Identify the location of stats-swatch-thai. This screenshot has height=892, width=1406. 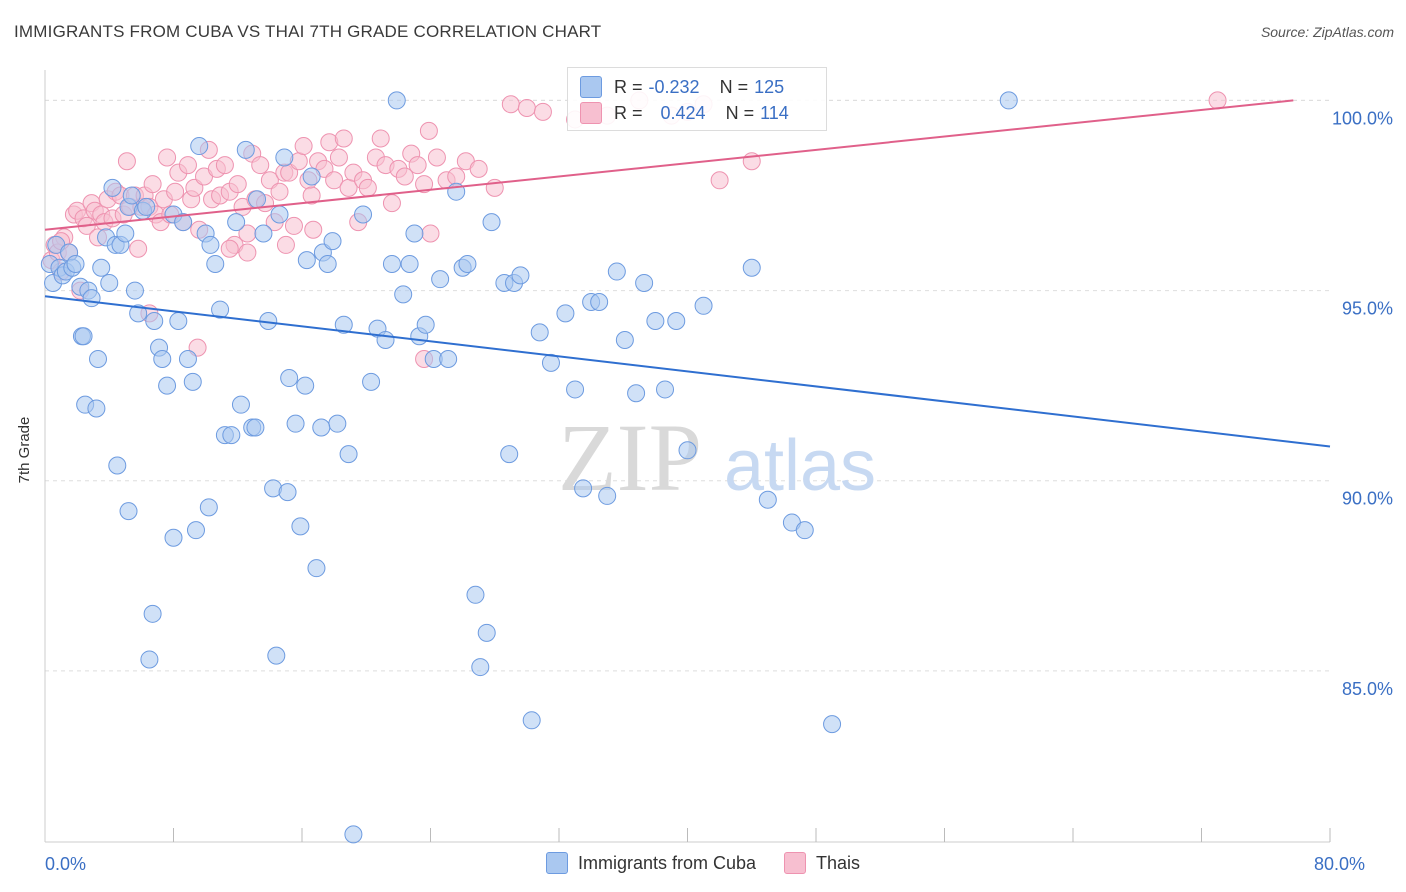
(591, 113).